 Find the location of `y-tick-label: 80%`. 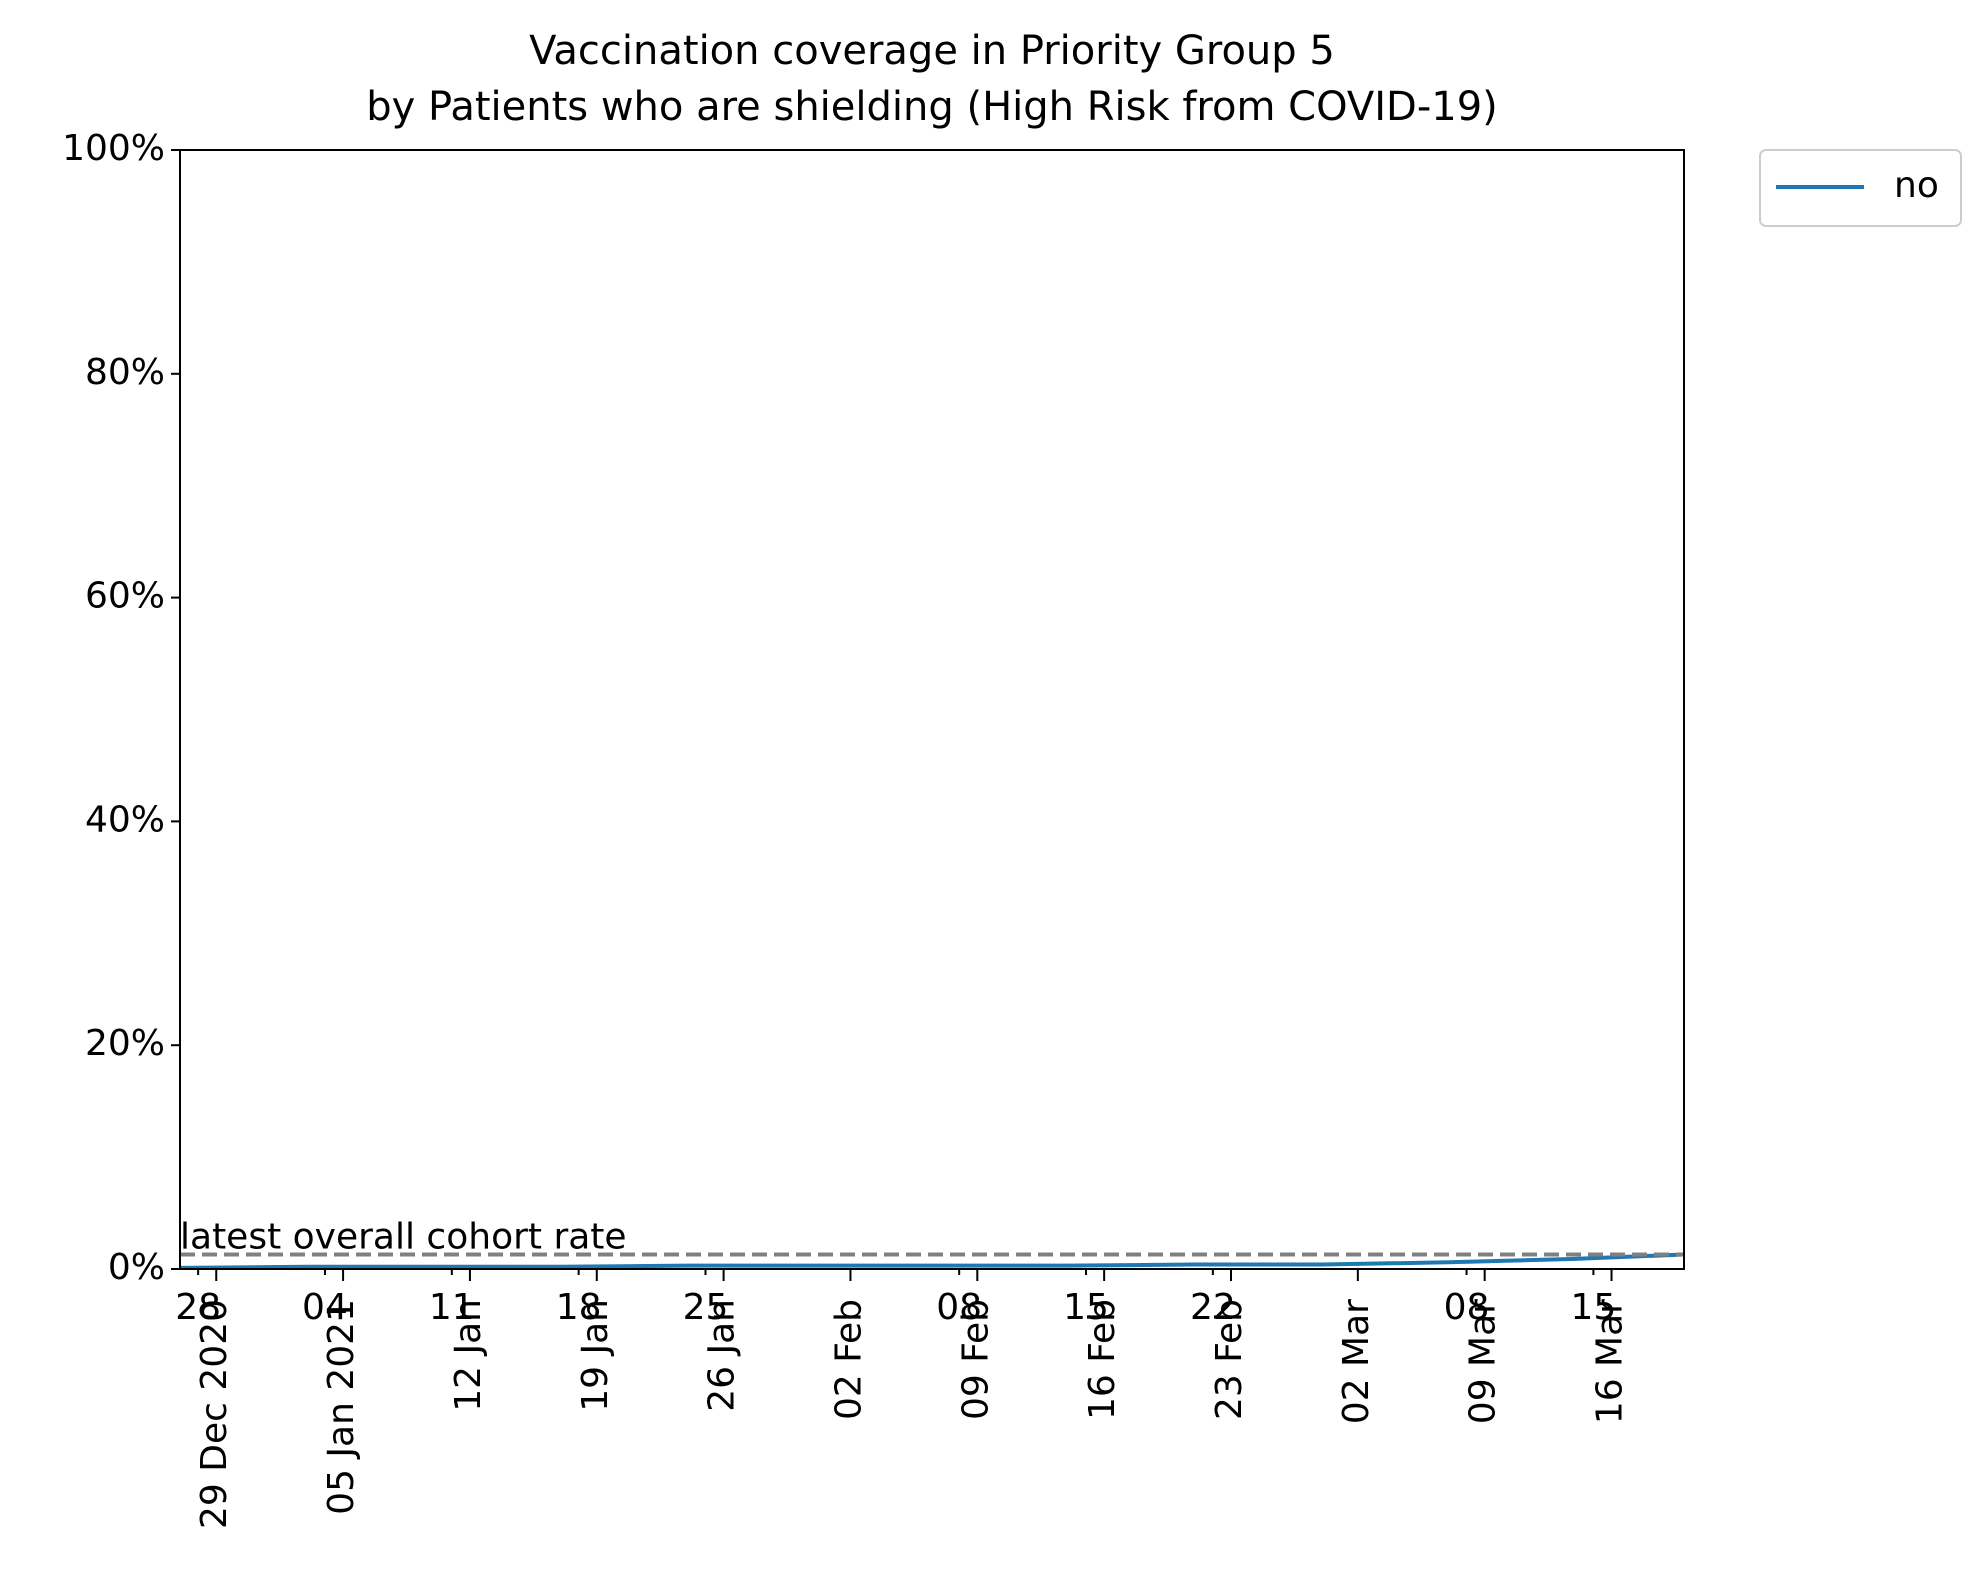

y-tick-label: 80% is located at coordinates (125, 372).